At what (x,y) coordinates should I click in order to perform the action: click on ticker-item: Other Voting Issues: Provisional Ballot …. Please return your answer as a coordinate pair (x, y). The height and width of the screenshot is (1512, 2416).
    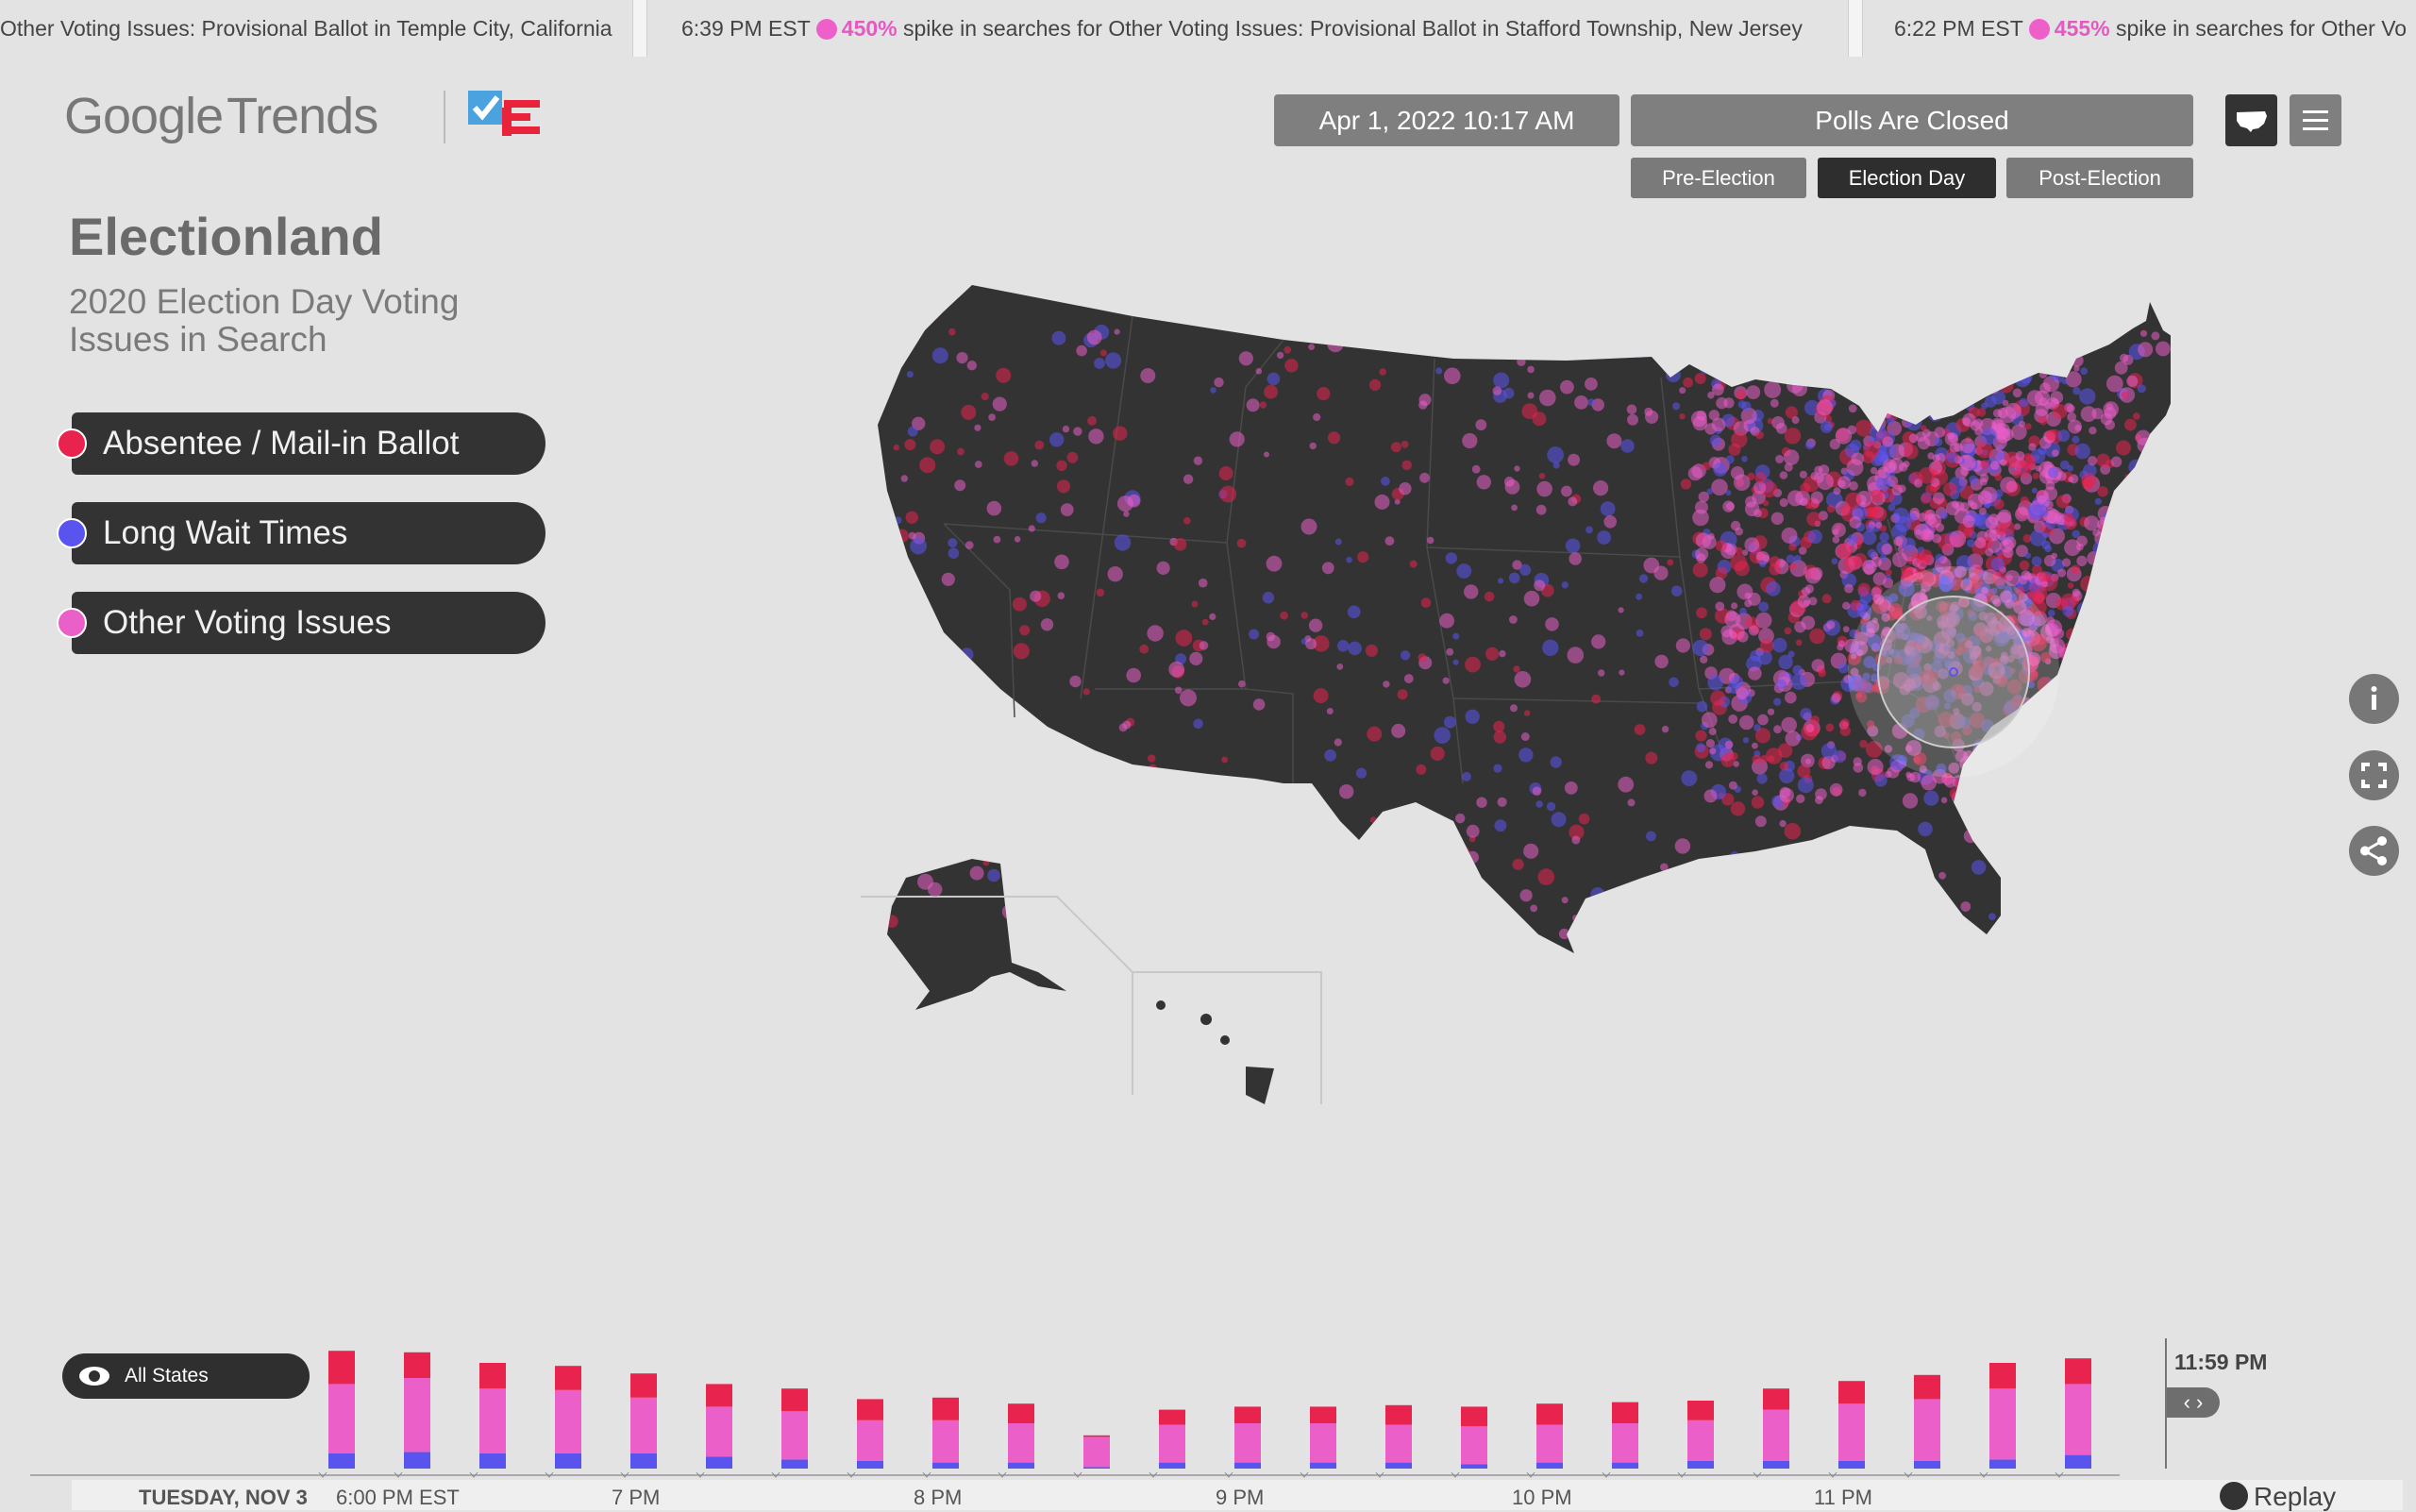
    Looking at the image, I should click on (306, 28).